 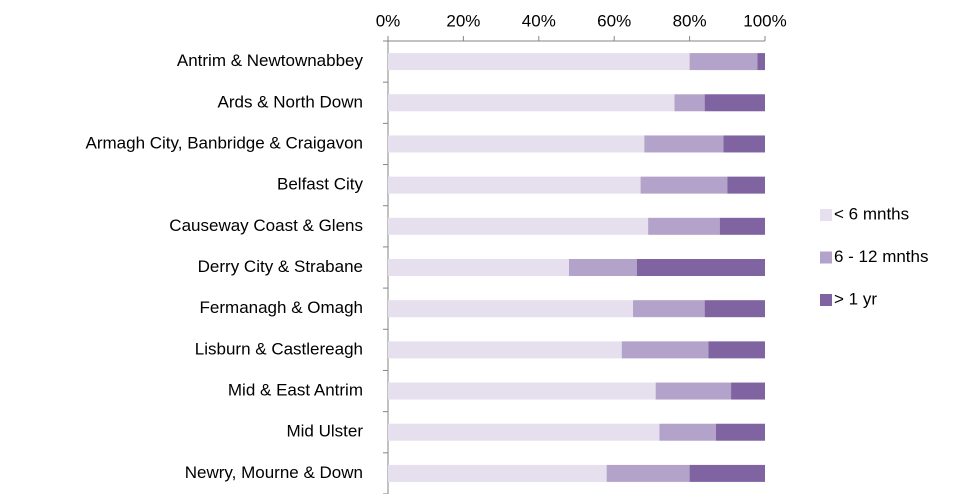 What do you see at coordinates (280, 266) in the screenshot?
I see `y-tick-label: Derry City & Strabane` at bounding box center [280, 266].